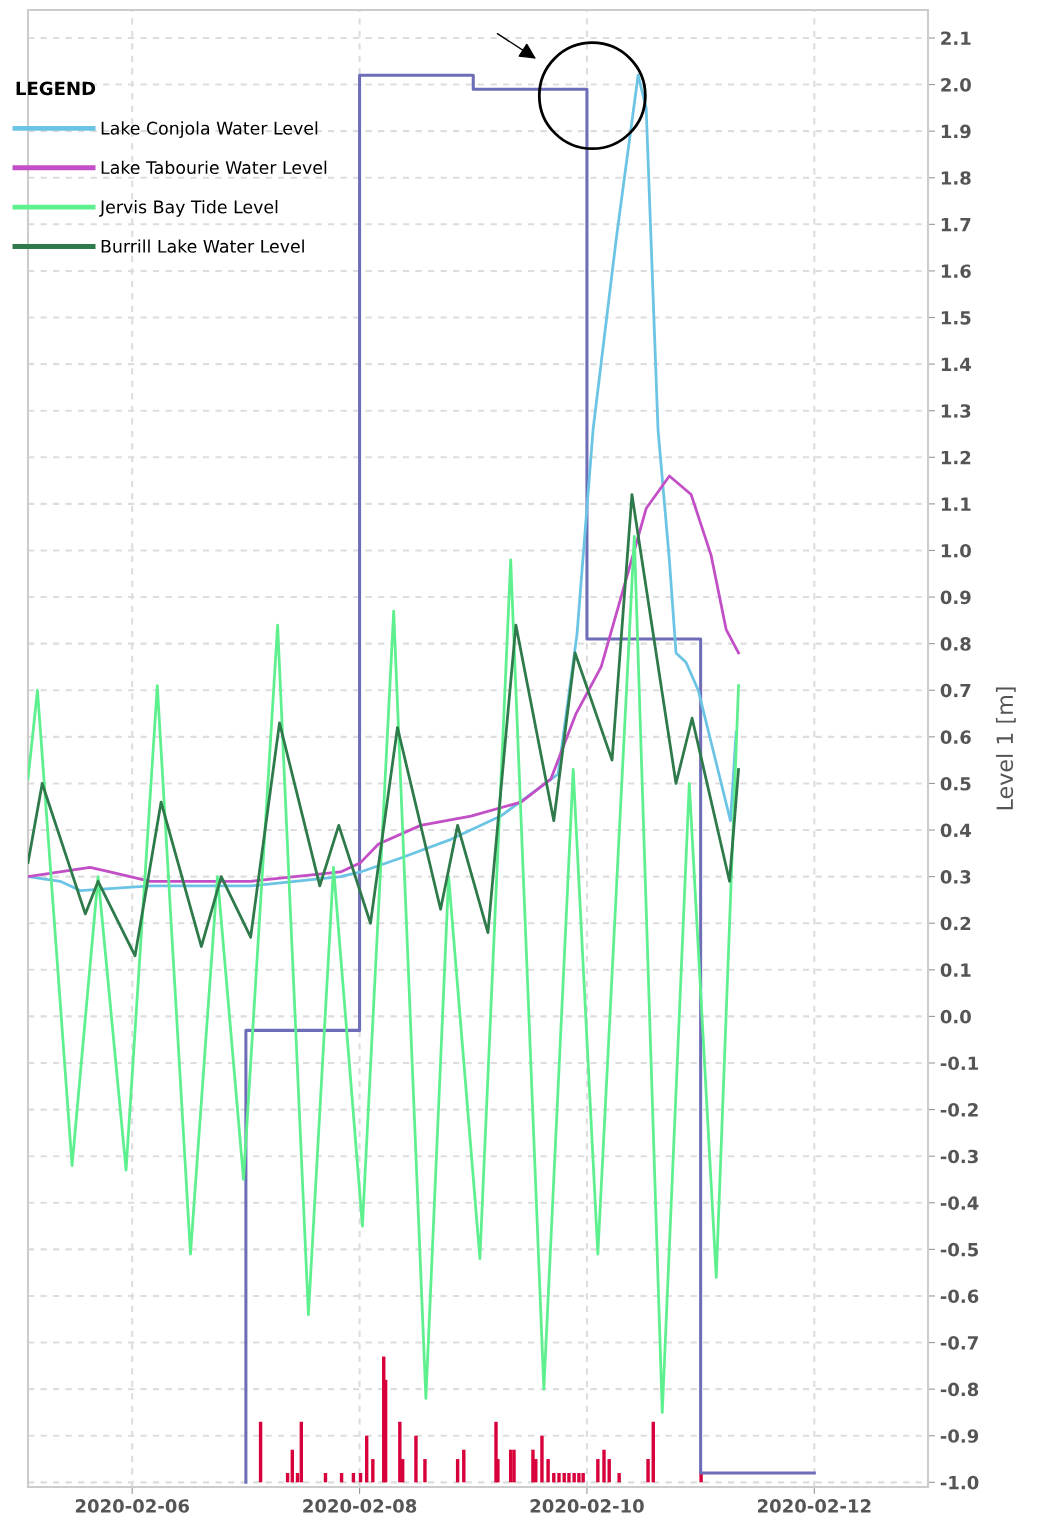 This screenshot has width=1041, height=1531. I want to click on y-tick-label: -0.9, so click(959, 1436).